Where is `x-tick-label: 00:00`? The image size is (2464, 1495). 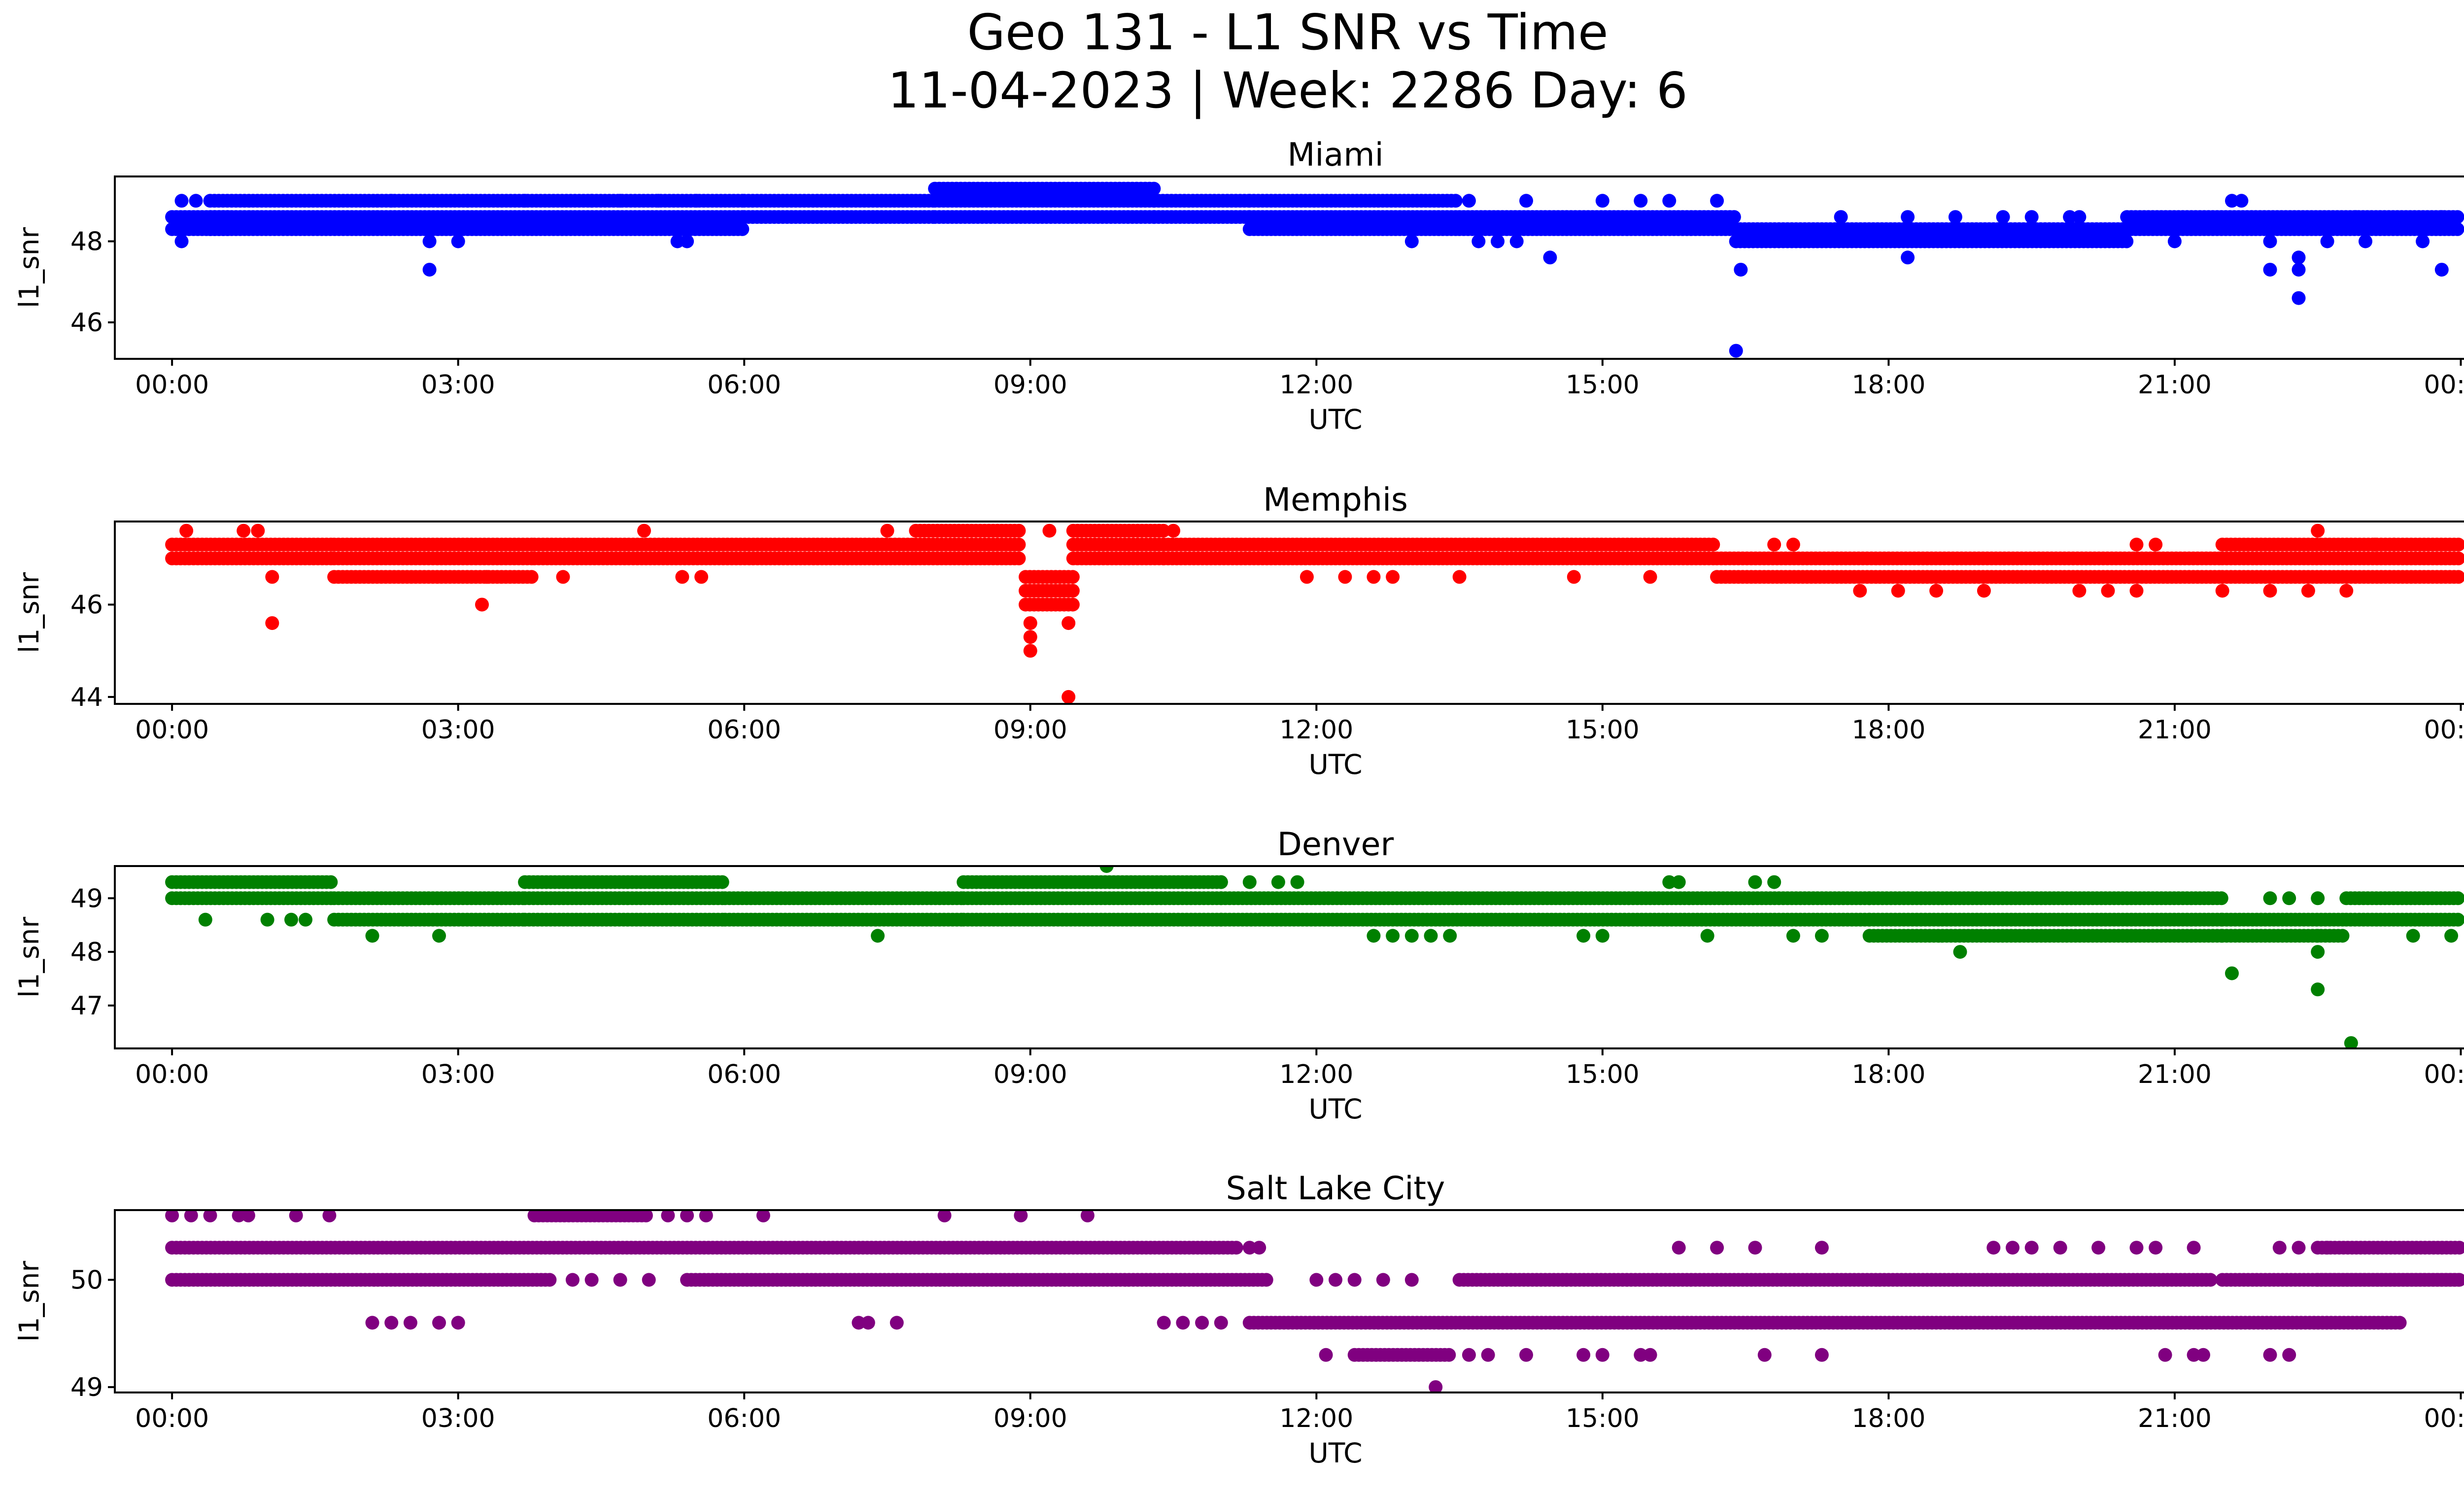 x-tick-label: 00:00 is located at coordinates (2444, 730).